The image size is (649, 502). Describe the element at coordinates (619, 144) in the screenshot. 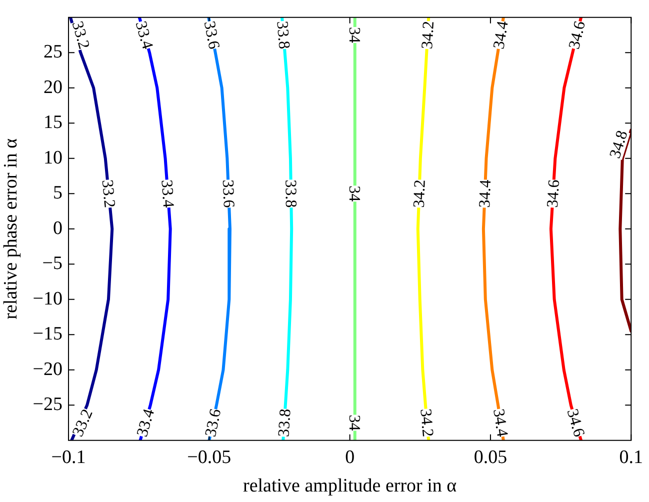

I see `text: 34.8` at that location.